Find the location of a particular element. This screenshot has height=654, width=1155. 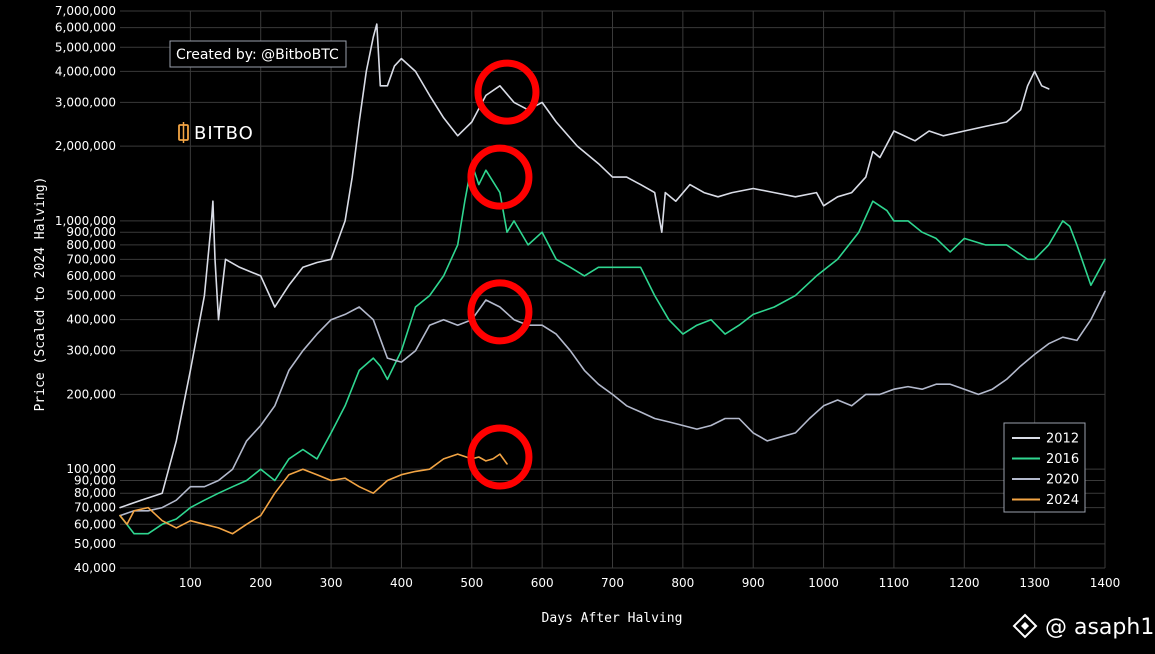

x-tick-label: 400 is located at coordinates (401, 583).